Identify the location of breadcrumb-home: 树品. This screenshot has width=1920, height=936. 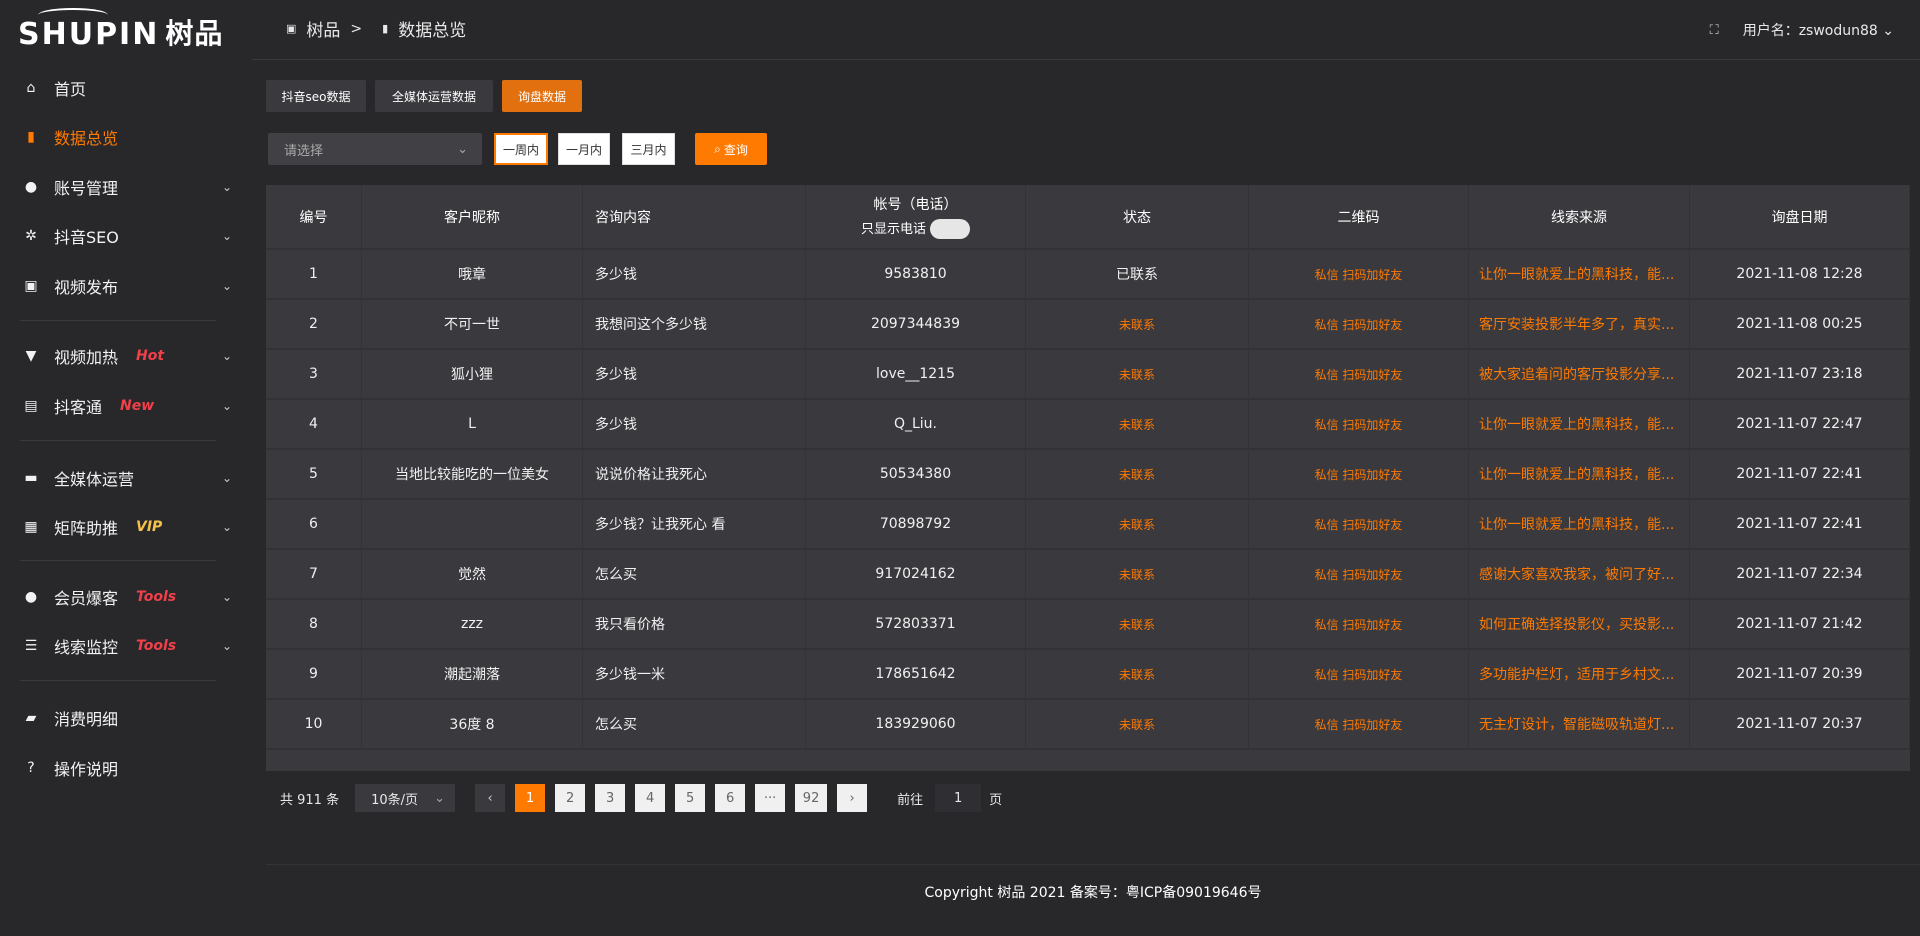
(323, 31).